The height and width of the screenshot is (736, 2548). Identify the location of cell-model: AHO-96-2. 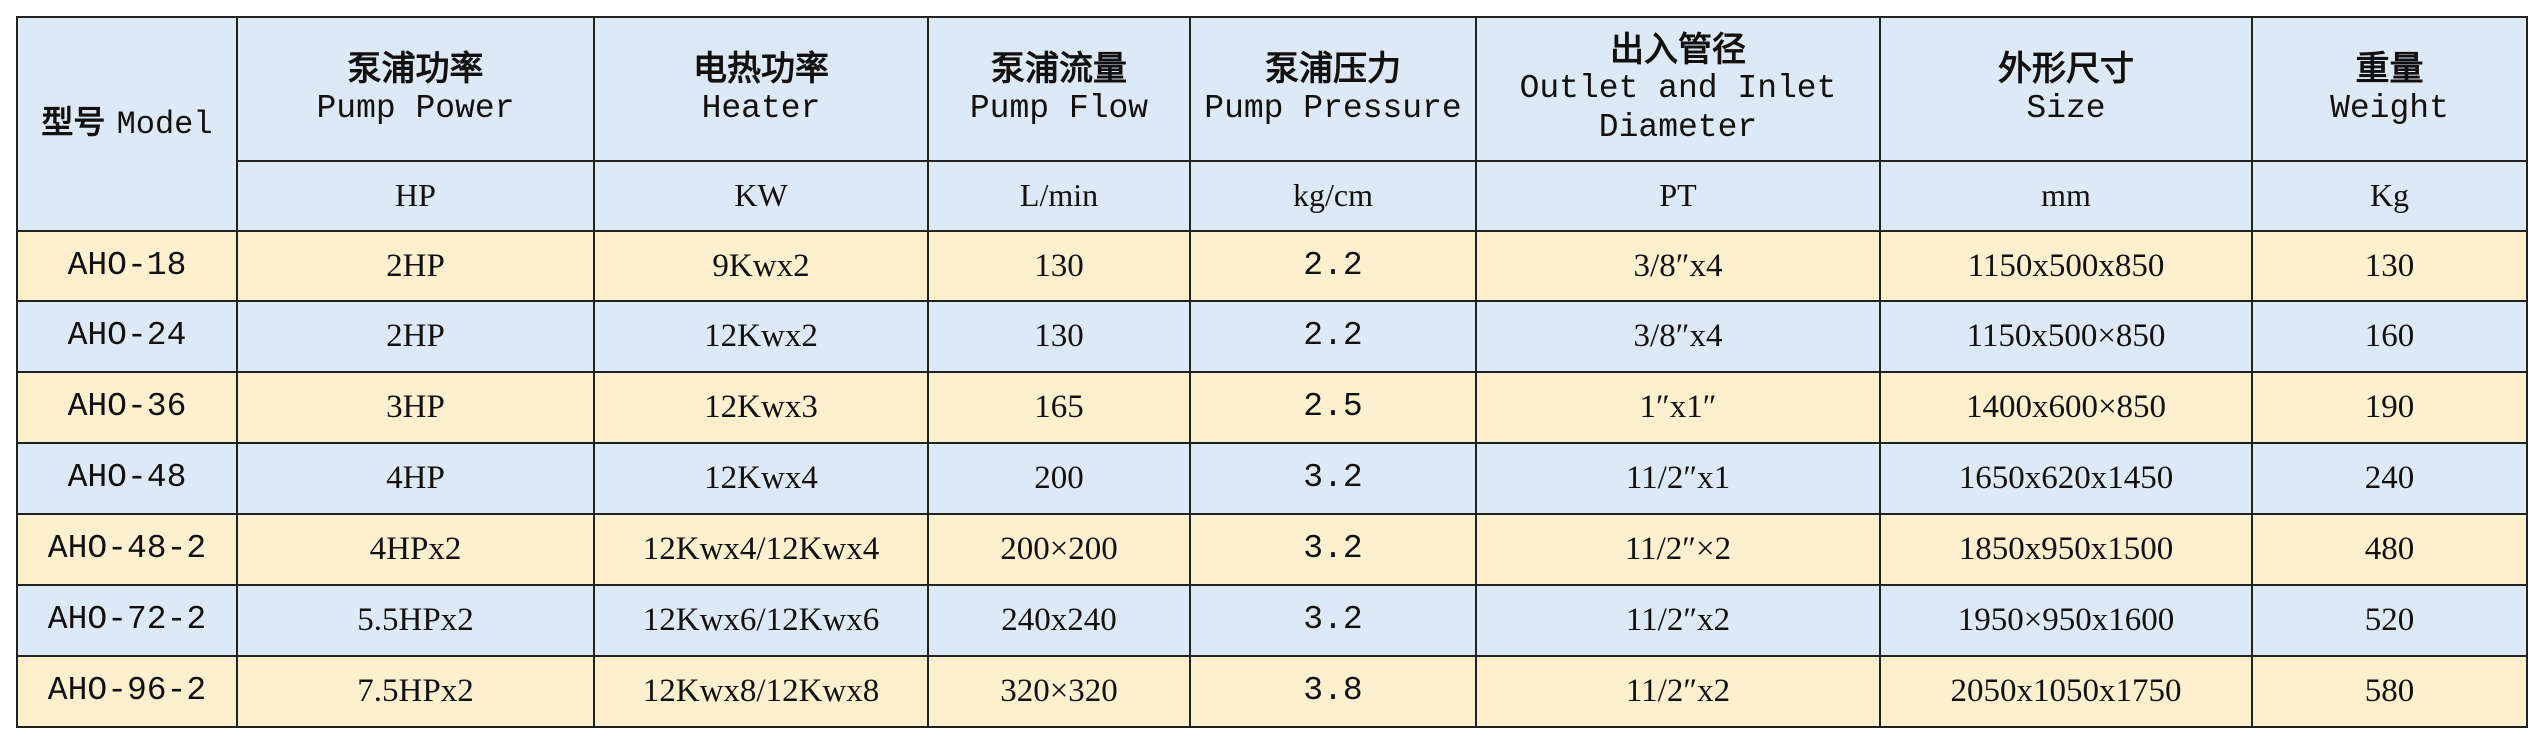
(127, 691).